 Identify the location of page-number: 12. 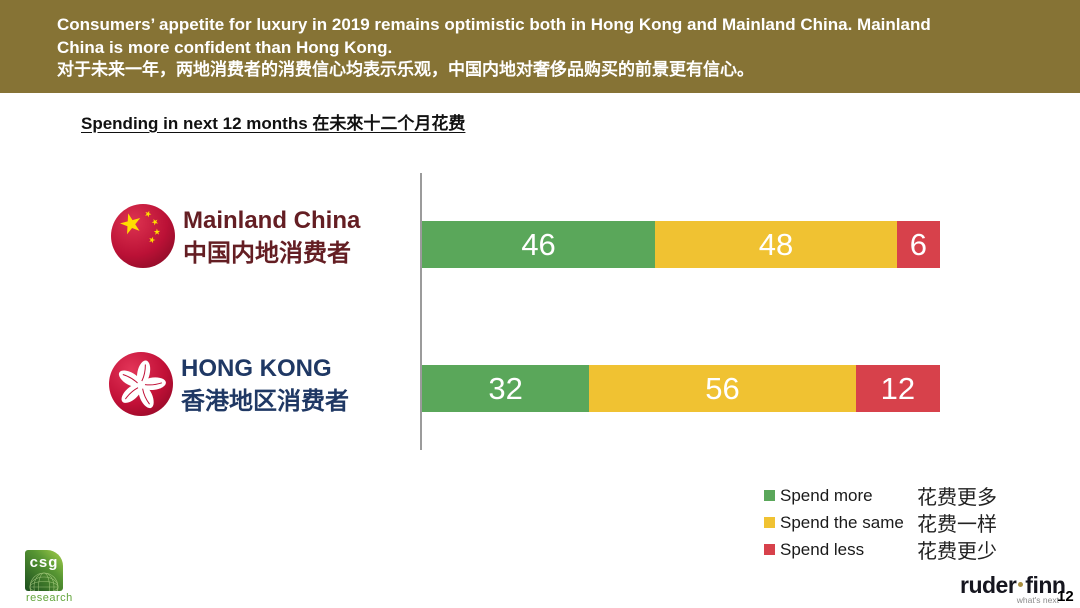
(1065, 596).